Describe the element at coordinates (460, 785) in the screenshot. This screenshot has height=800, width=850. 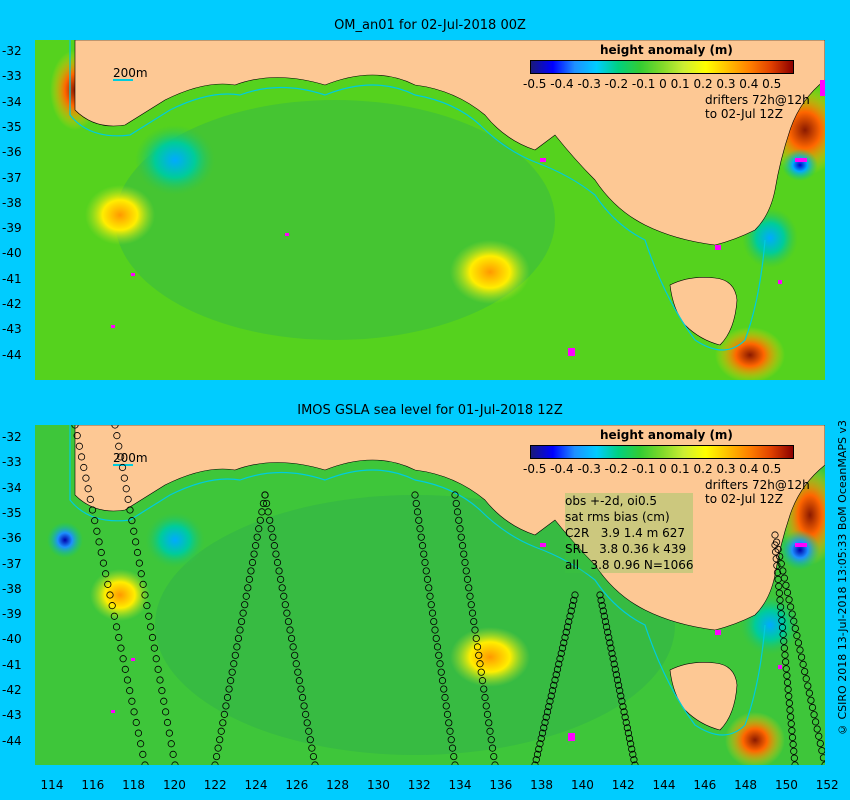
I see `x-tick-label: 134` at that location.